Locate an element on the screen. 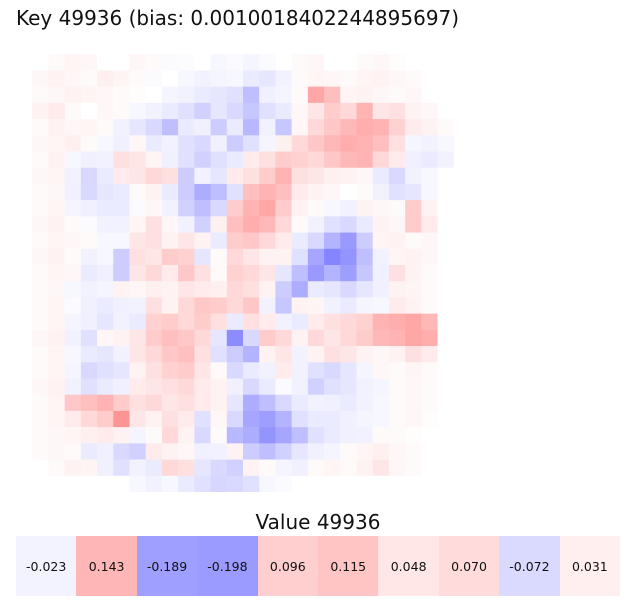 The image size is (636, 612). value-cell-label: 0.115 is located at coordinates (348, 566).